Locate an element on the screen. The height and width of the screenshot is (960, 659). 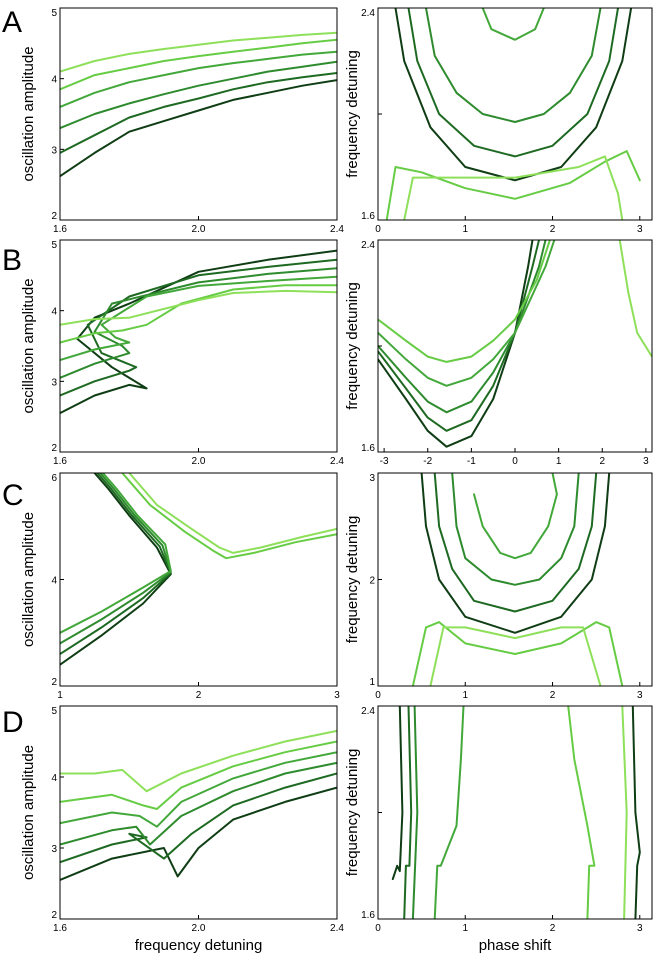
chart-A-left: 1.6 2.0 2.4 2 3 4 5 oscillation amplitude is located at coordinates (182, 121).